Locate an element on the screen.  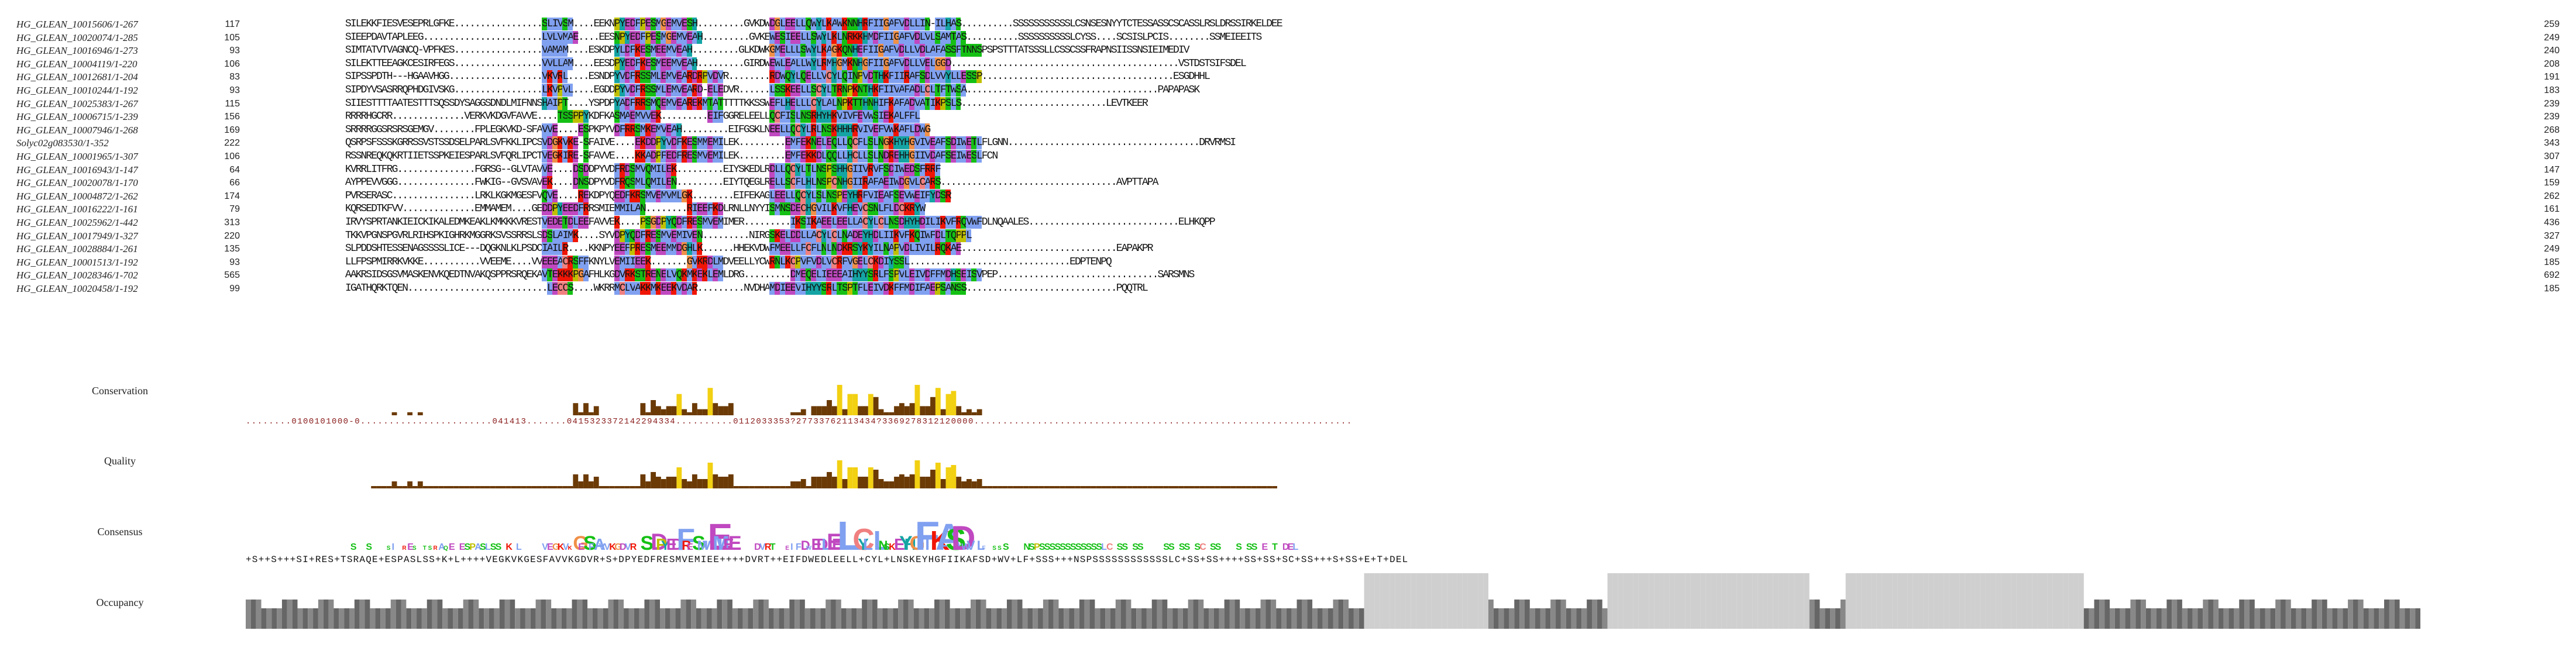
sequence-name: HG_GLEAN_10025962/1-442 is located at coordinates (77, 222).